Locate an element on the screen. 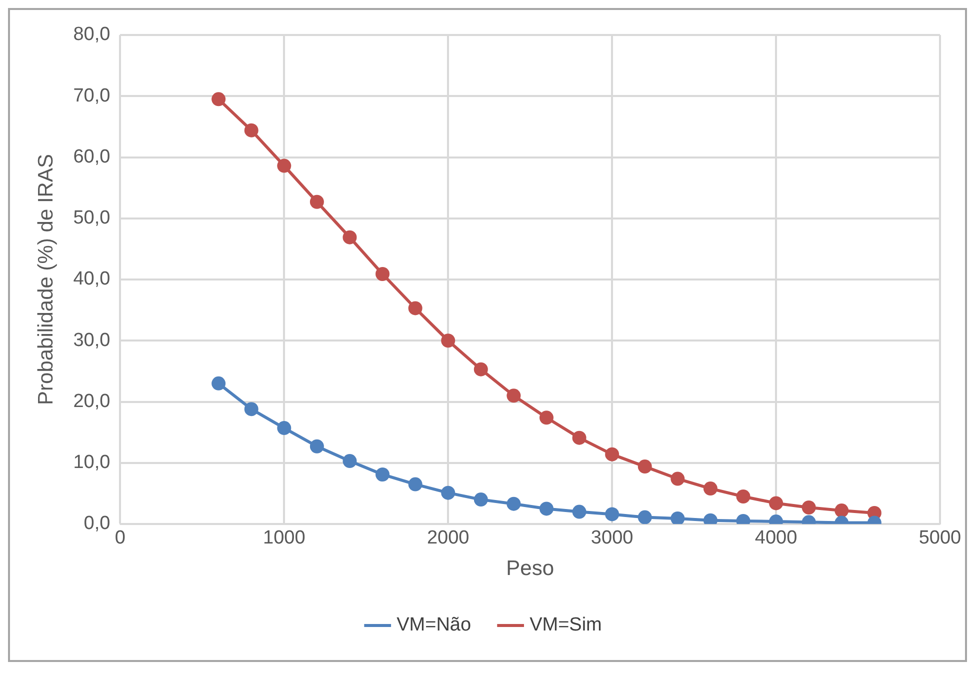  y-tick-label: 30,0 is located at coordinates (91, 340).